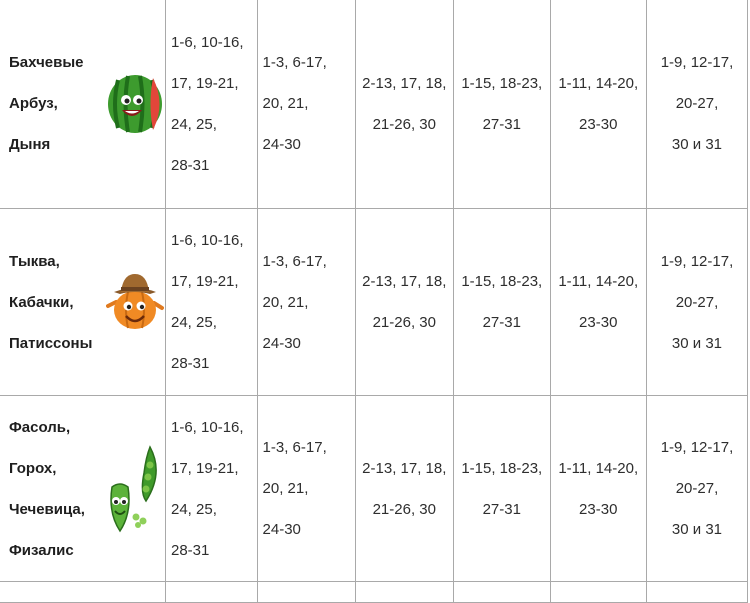  Describe the element at coordinates (135, 302) in the screenshot. I see `pumpkin-icon` at that location.